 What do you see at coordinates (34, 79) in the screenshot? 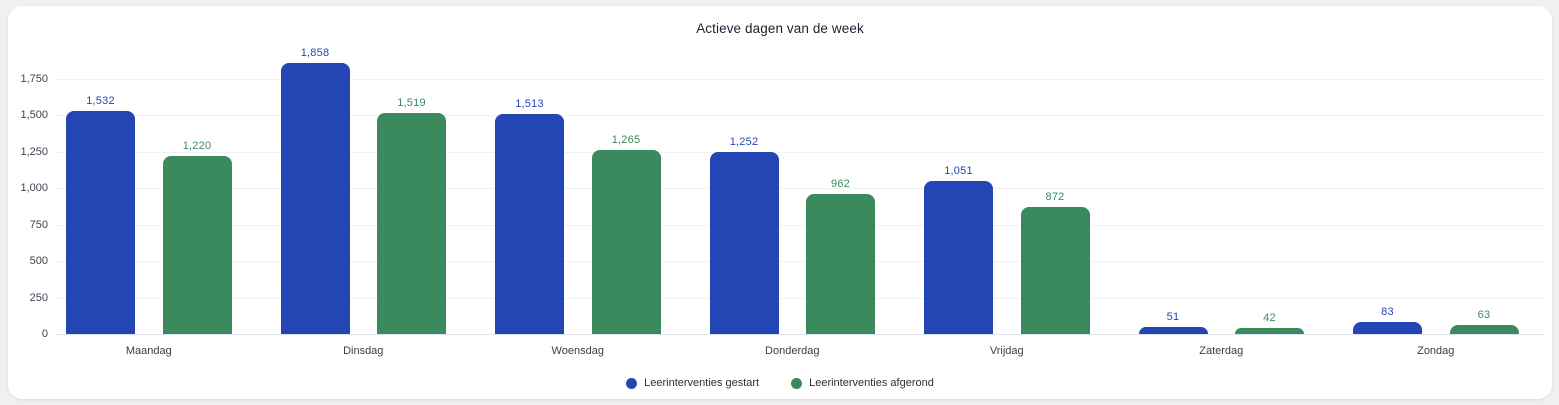
I see `y-axis-tick-label: 1,750` at bounding box center [34, 79].